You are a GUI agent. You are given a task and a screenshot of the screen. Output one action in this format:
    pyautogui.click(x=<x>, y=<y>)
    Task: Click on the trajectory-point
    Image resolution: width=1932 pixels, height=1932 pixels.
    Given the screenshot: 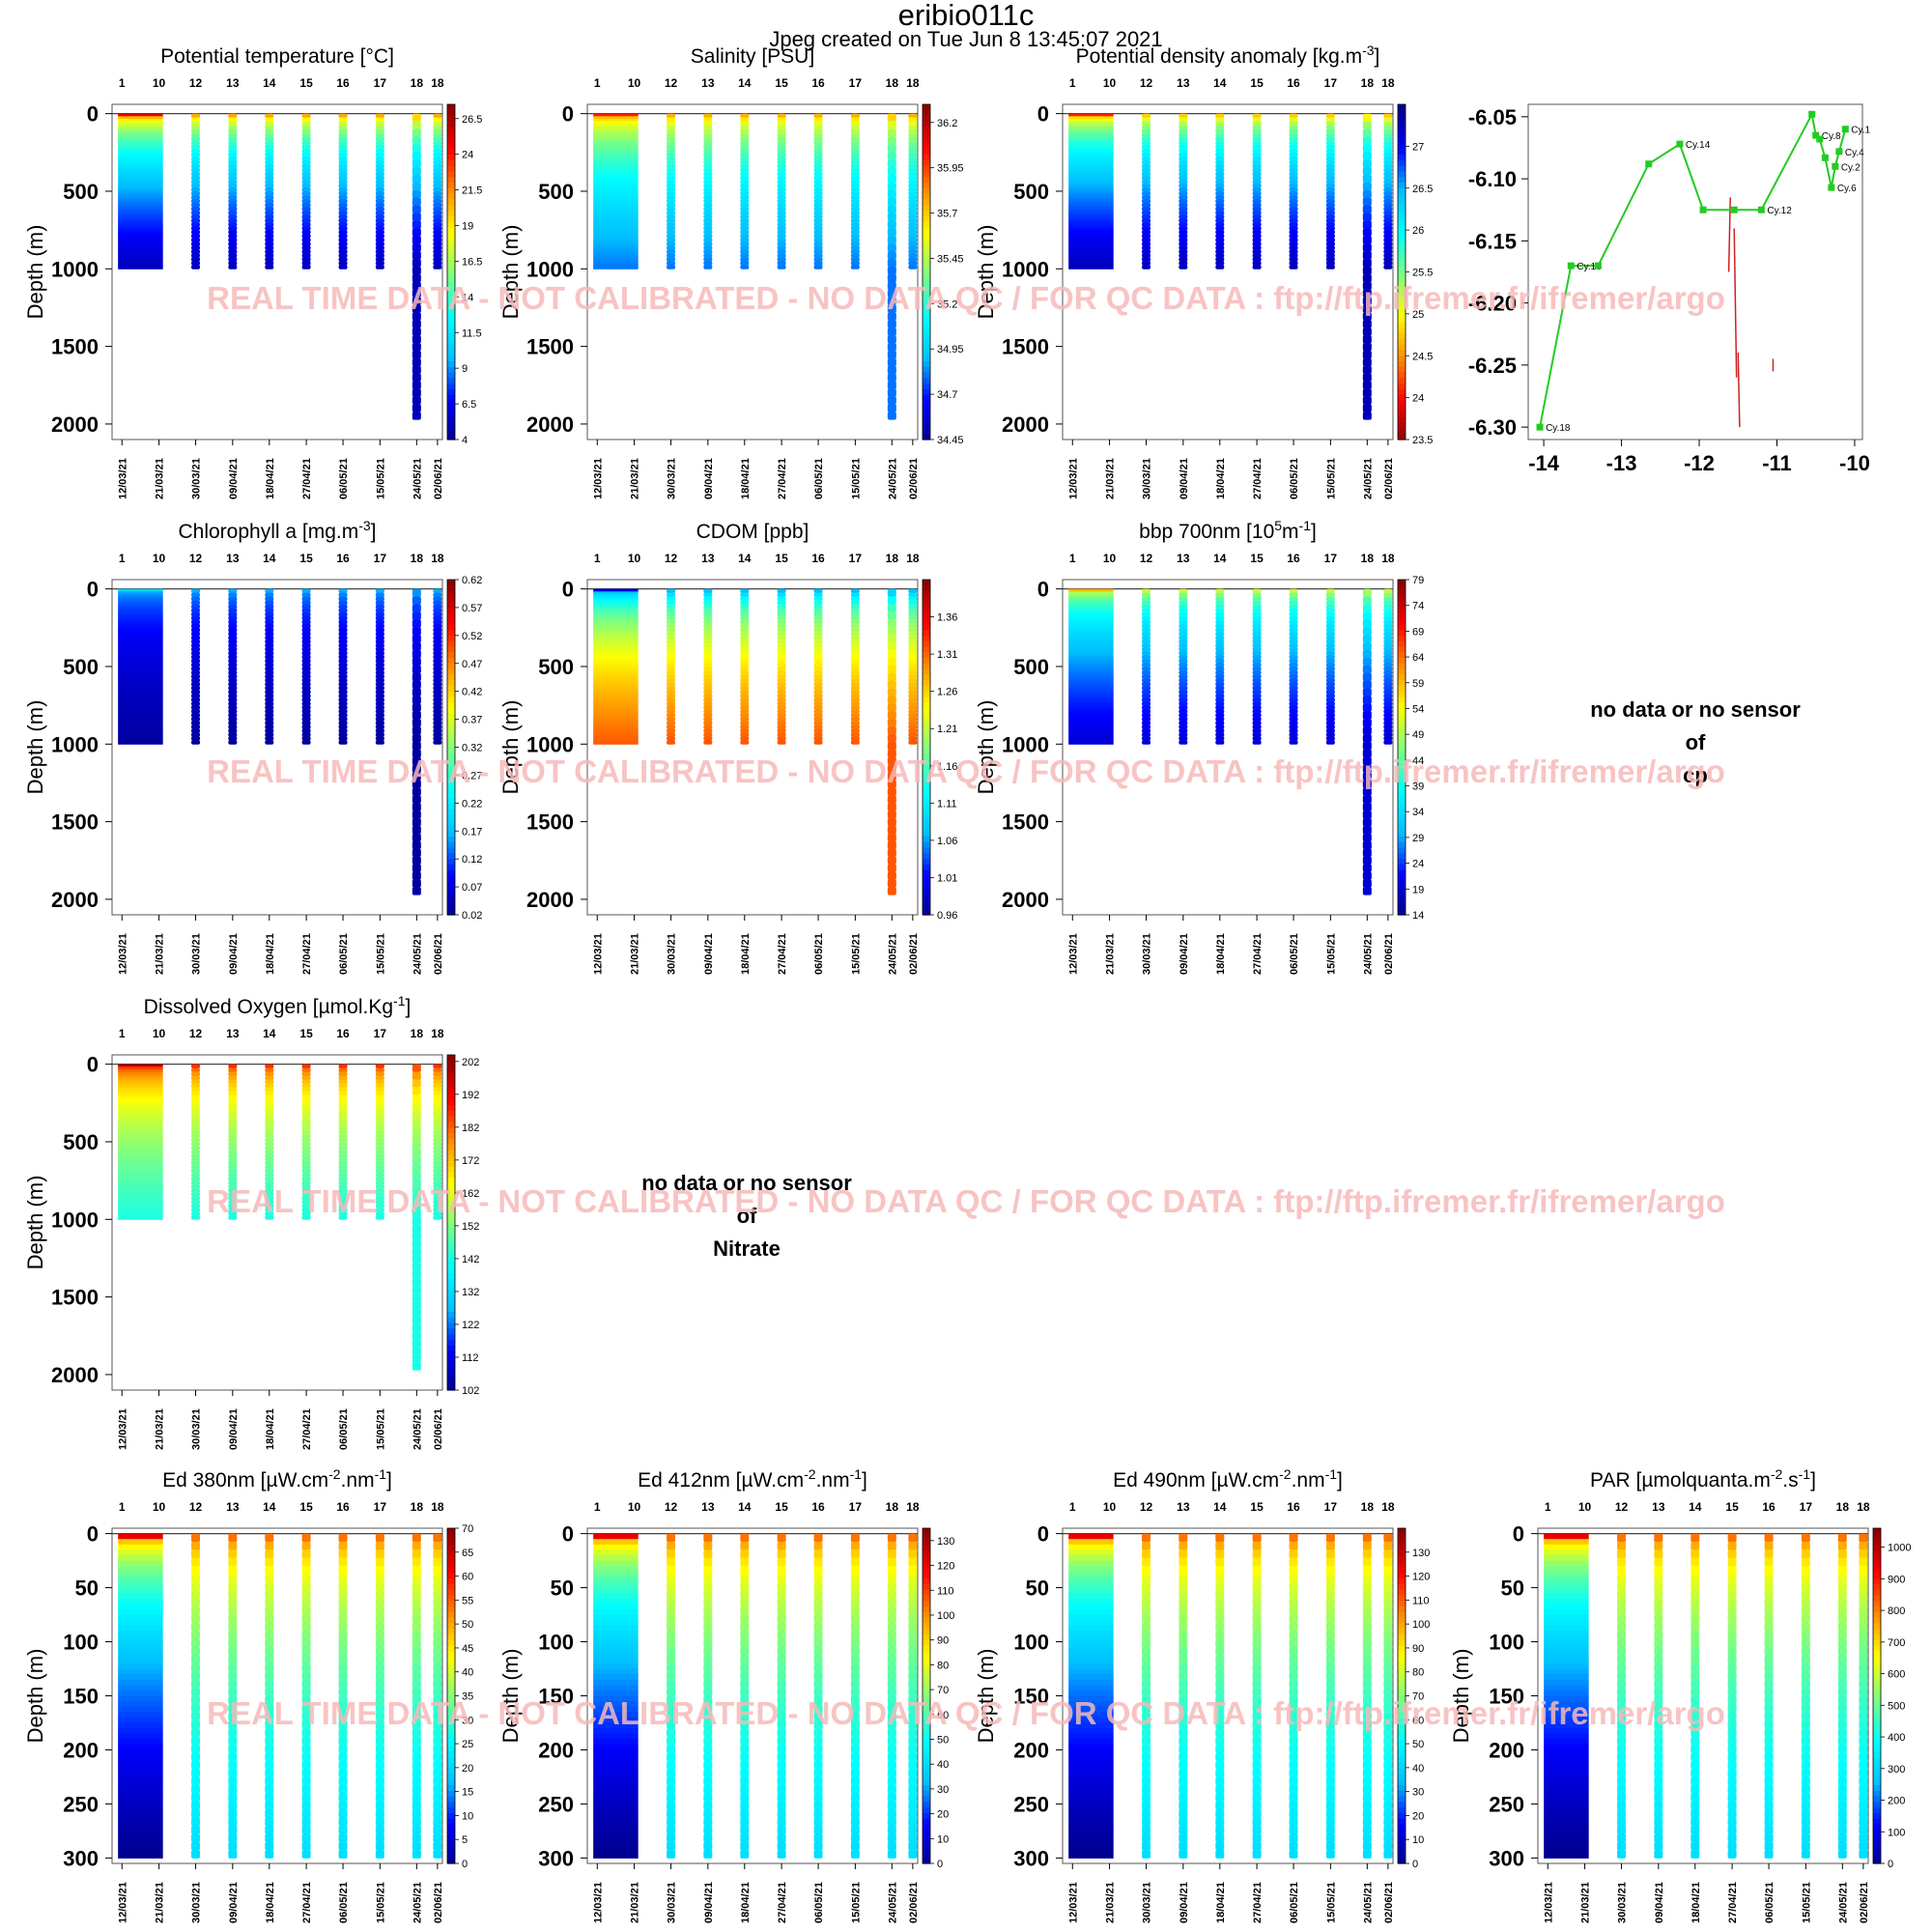 What is the action you would take?
    pyautogui.click(x=1820, y=139)
    